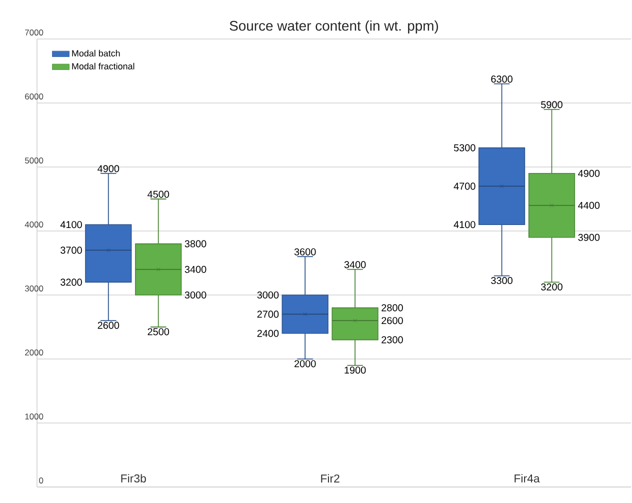 This screenshot has height=503, width=632. What do you see at coordinates (527, 478) in the screenshot?
I see `x-tick-label: Fir4a` at bounding box center [527, 478].